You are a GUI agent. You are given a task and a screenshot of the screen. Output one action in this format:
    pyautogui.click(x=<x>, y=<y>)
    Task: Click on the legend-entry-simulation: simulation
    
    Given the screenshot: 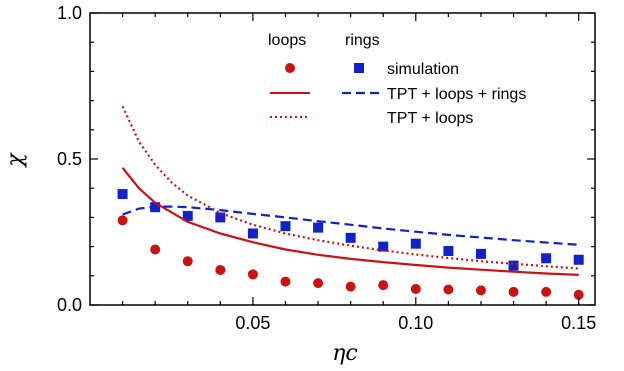 What is the action you would take?
    pyautogui.click(x=423, y=69)
    